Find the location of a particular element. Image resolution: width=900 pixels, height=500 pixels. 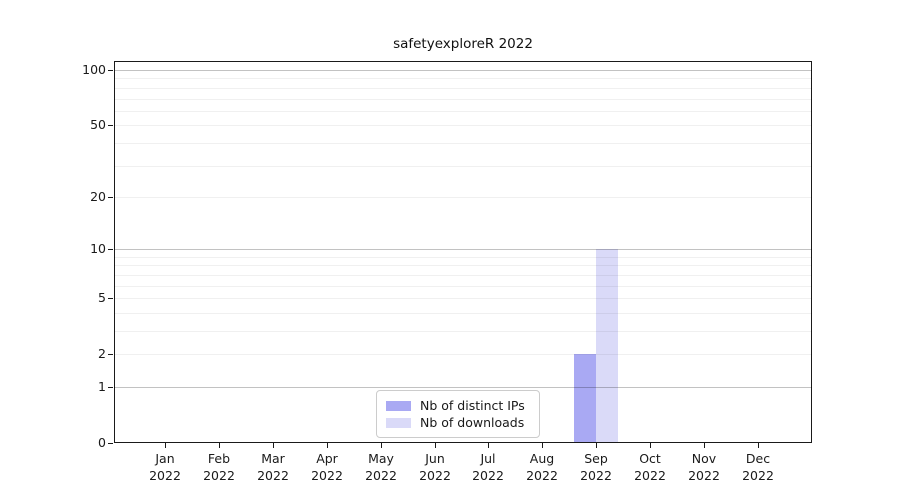

x-tick-label: Jun 2022 is located at coordinates (435, 467).